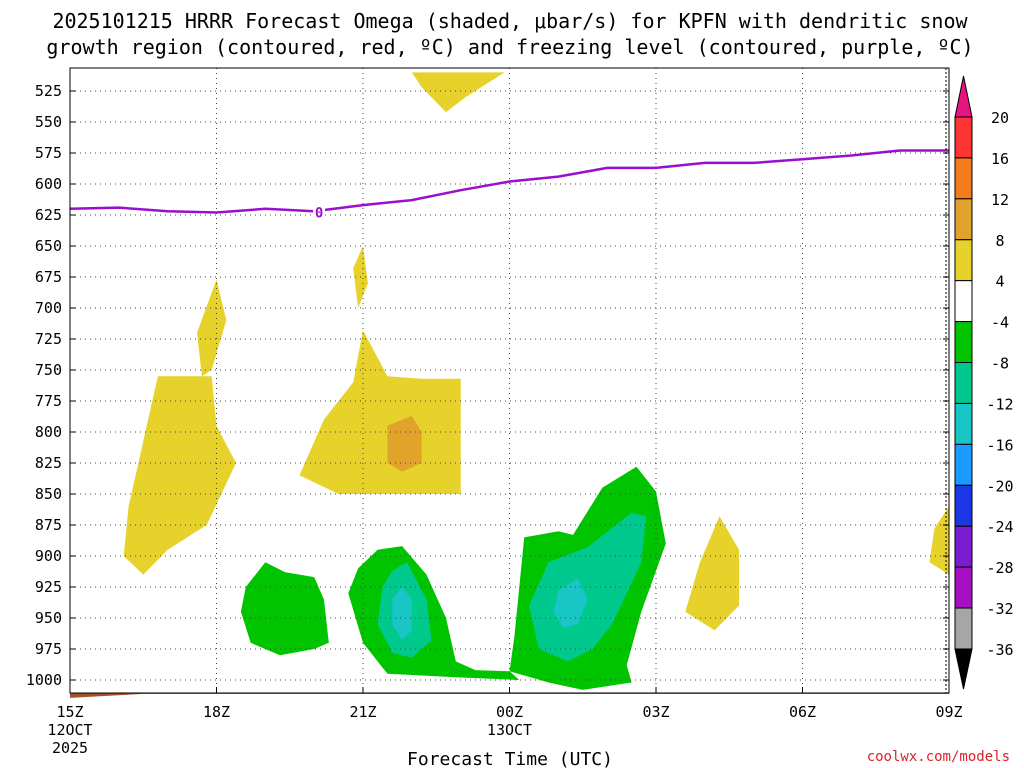  What do you see at coordinates (48, 91) in the screenshot?
I see `y-tick-label-525: 525` at bounding box center [48, 91].